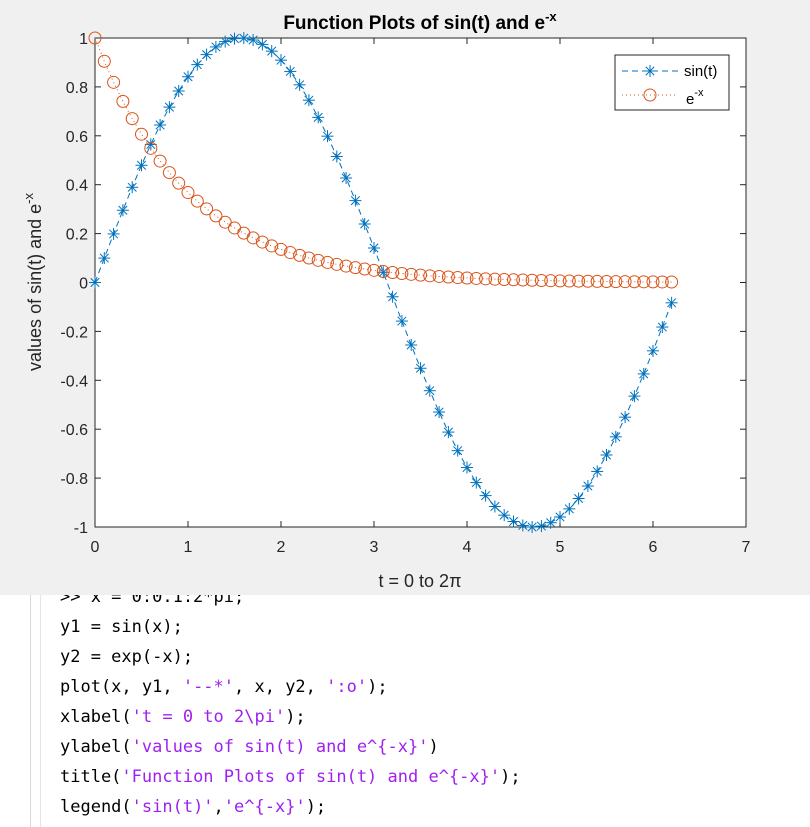 The image size is (810, 827). What do you see at coordinates (77, 137) in the screenshot?
I see `y-tick-label: 0.6` at bounding box center [77, 137].